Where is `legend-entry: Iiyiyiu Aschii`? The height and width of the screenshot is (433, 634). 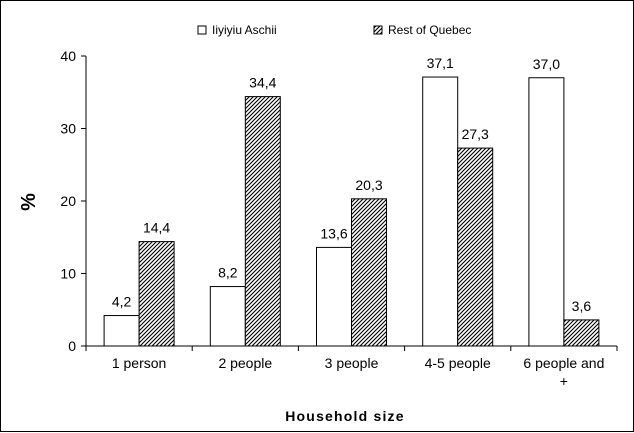
legend-entry: Iiyiyiu Aschii is located at coordinates (244, 30).